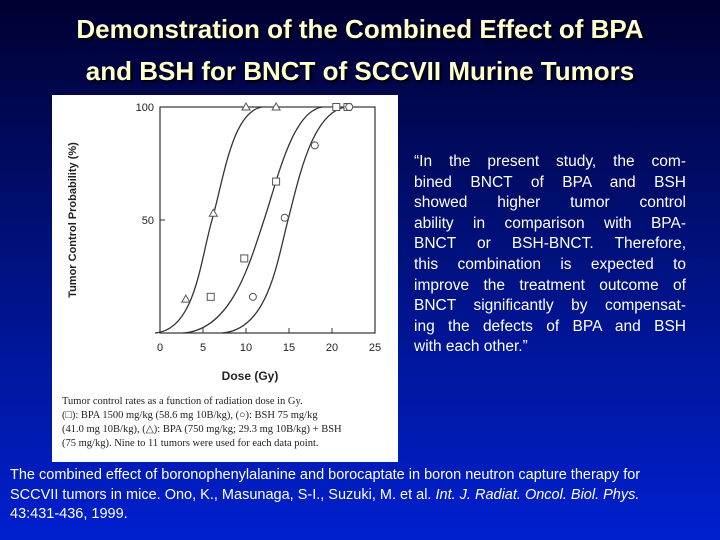 This screenshot has width=720, height=540. I want to click on y-tick-label: 50, so click(148, 221).